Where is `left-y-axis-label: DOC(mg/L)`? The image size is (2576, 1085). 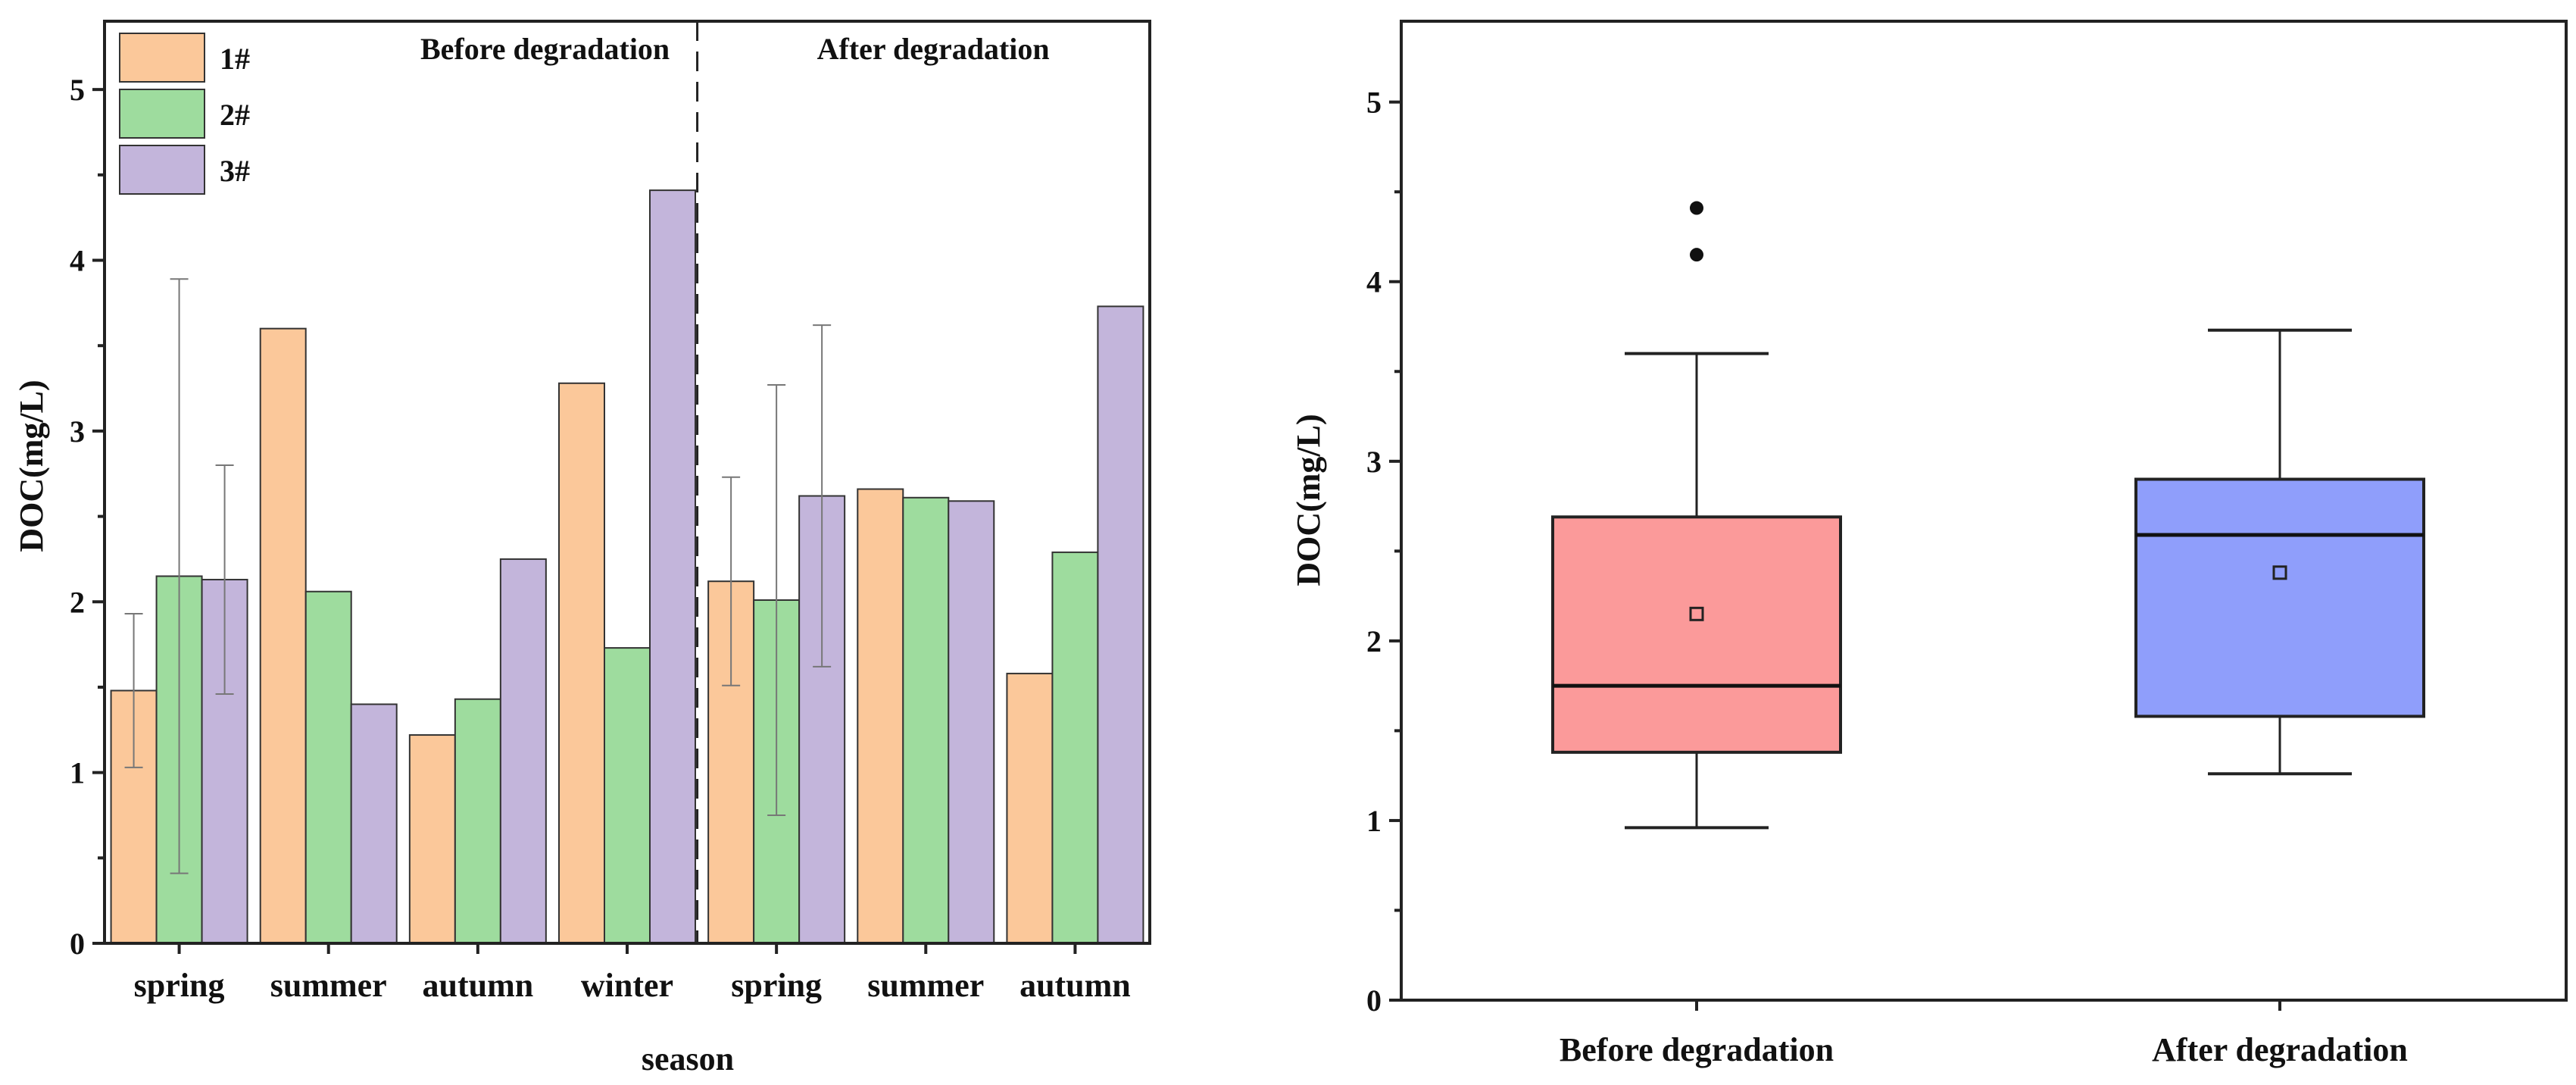
left-y-axis-label: DOC(mg/L) is located at coordinates (31, 466).